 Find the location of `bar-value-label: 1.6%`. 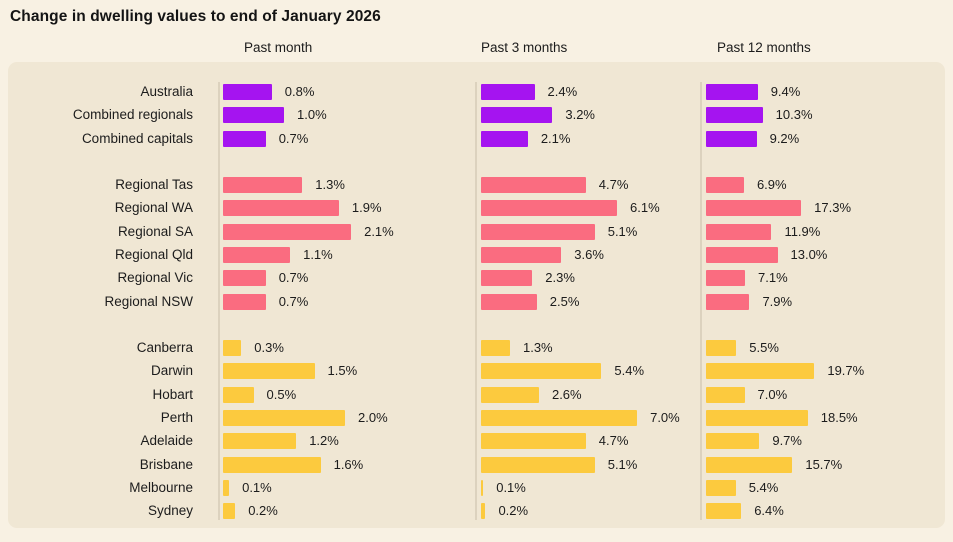

bar-value-label: 1.6% is located at coordinates (348, 464).